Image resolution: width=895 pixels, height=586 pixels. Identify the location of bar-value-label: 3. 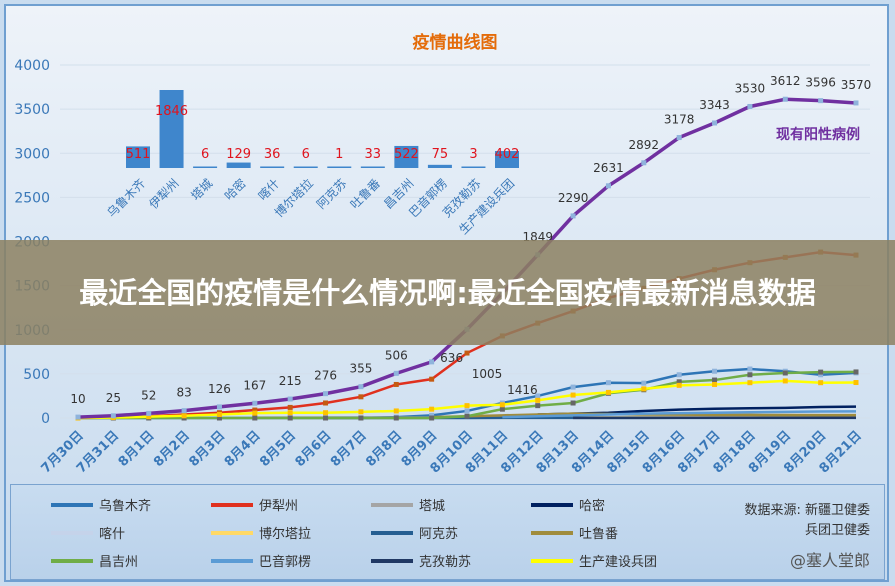
(473, 154).